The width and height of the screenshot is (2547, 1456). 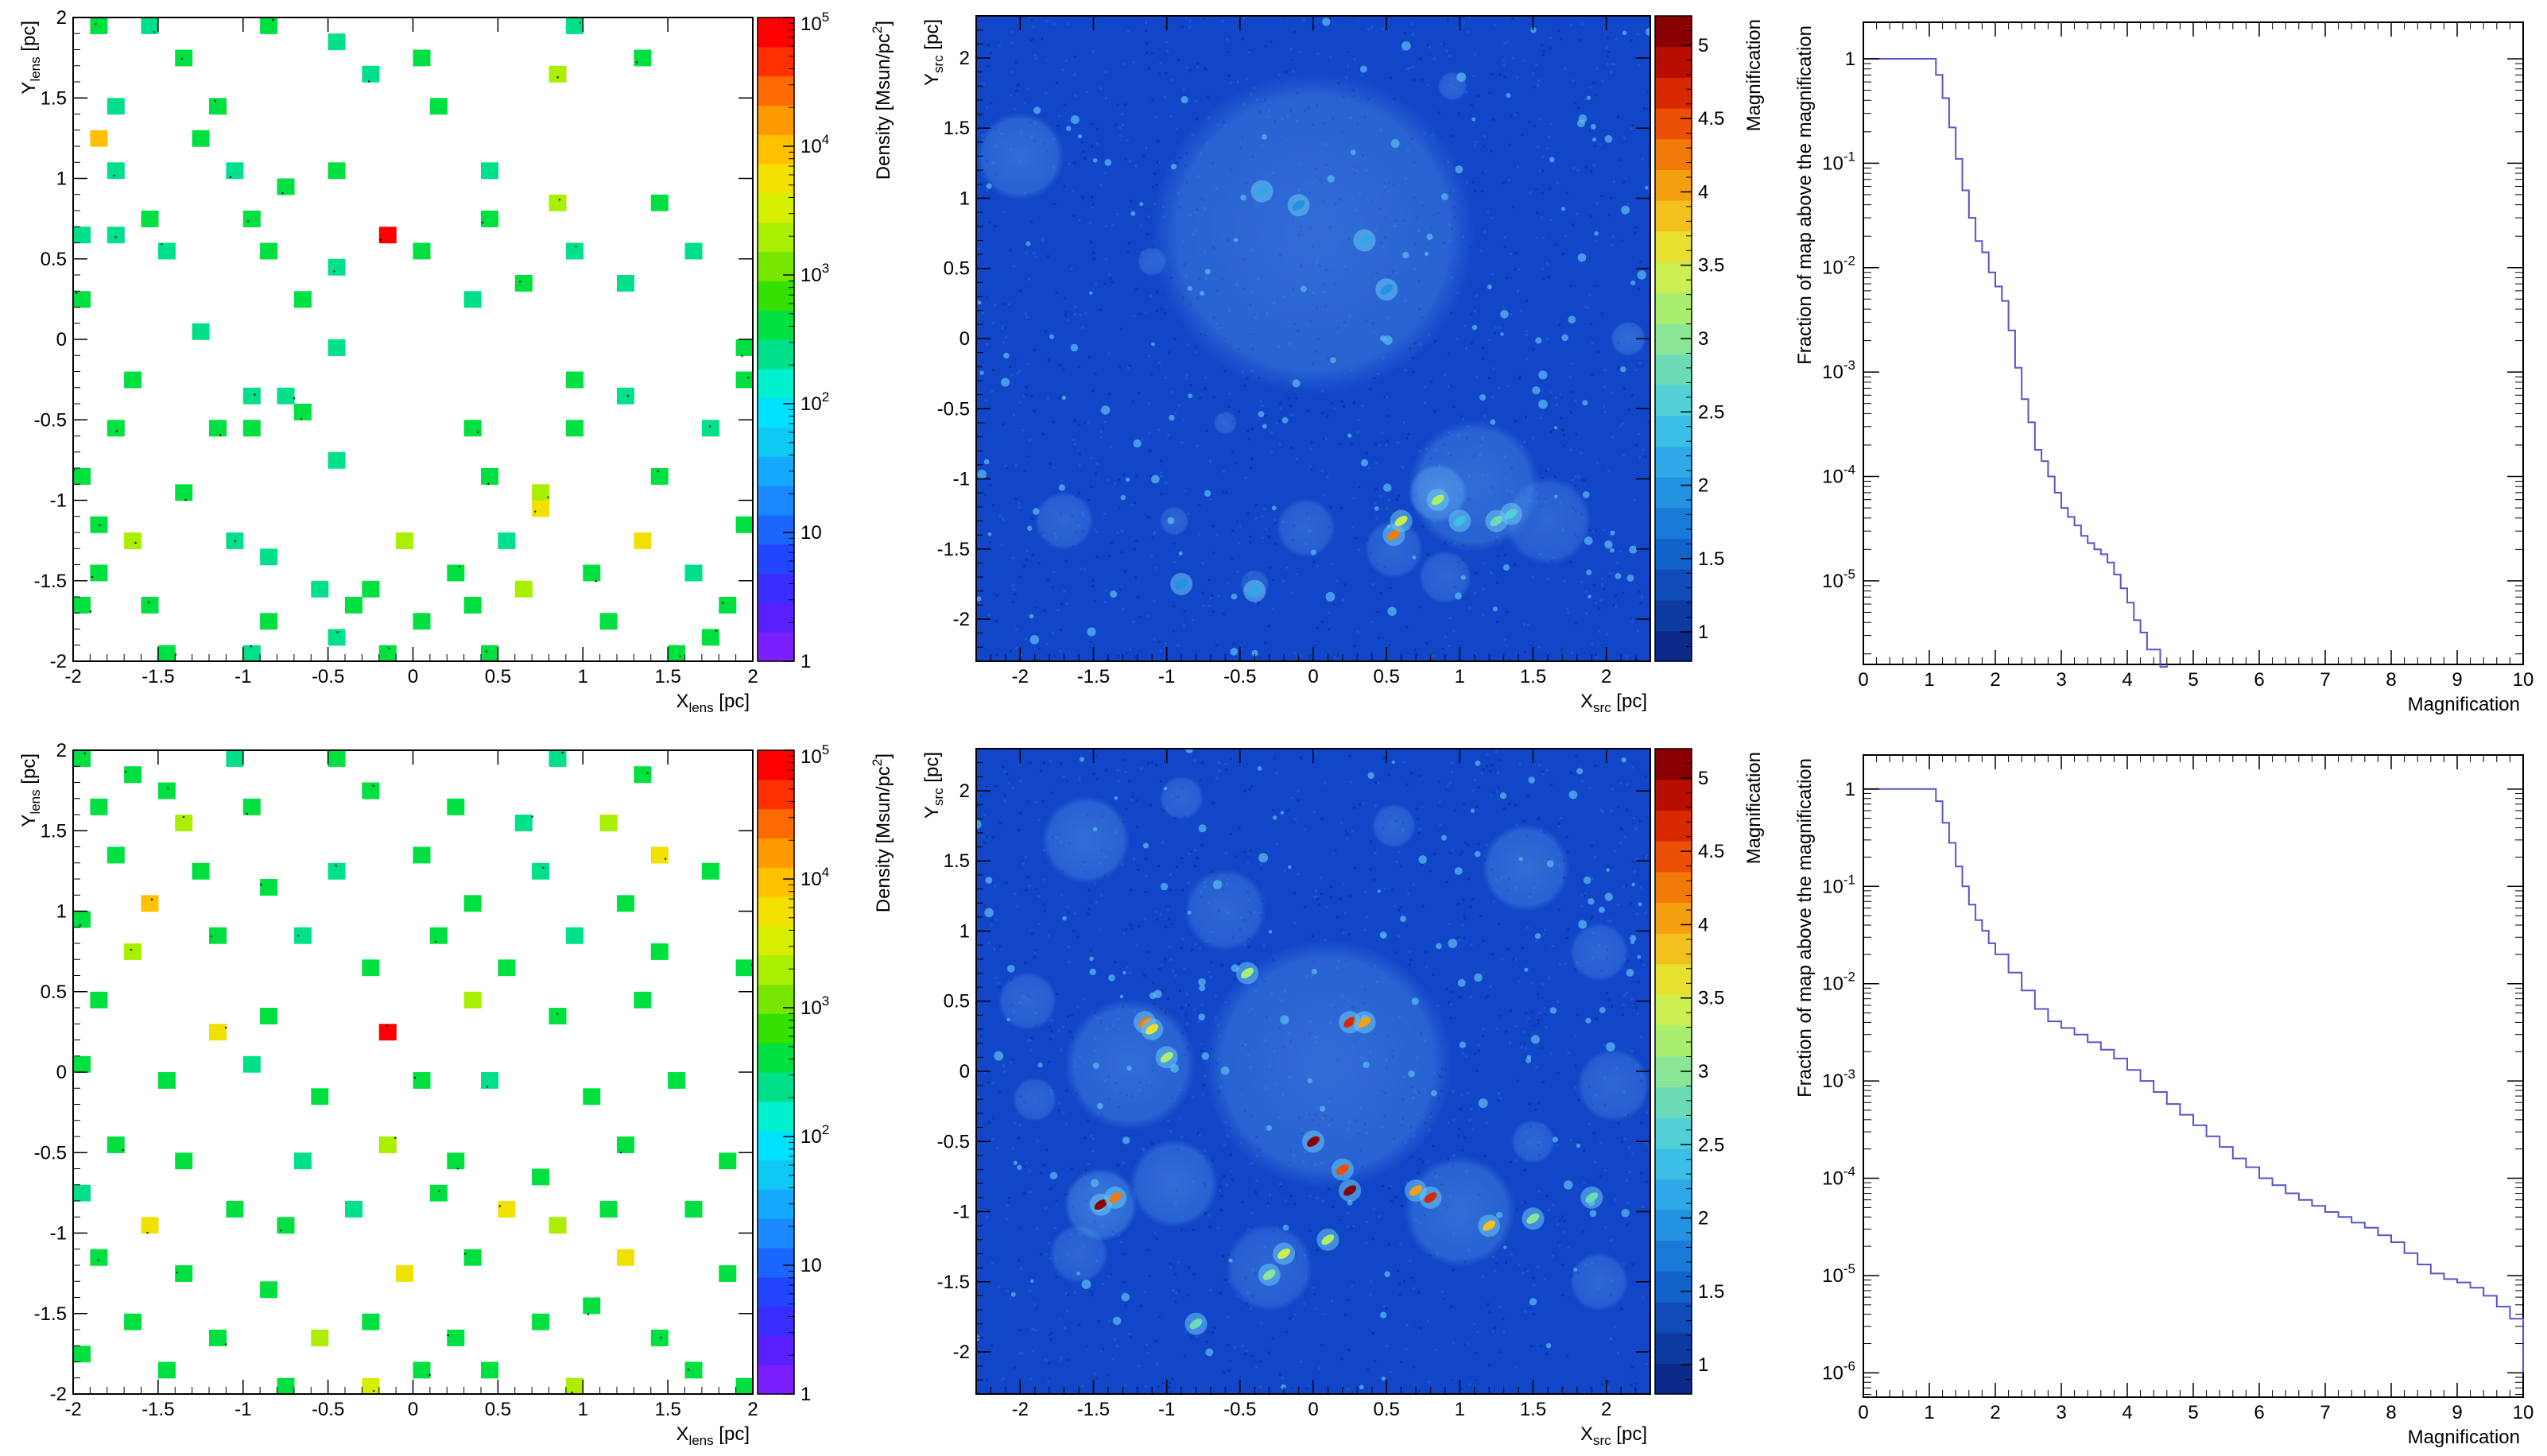 I want to click on y-axis-title: Ysrc [pc], so click(x=933, y=785).